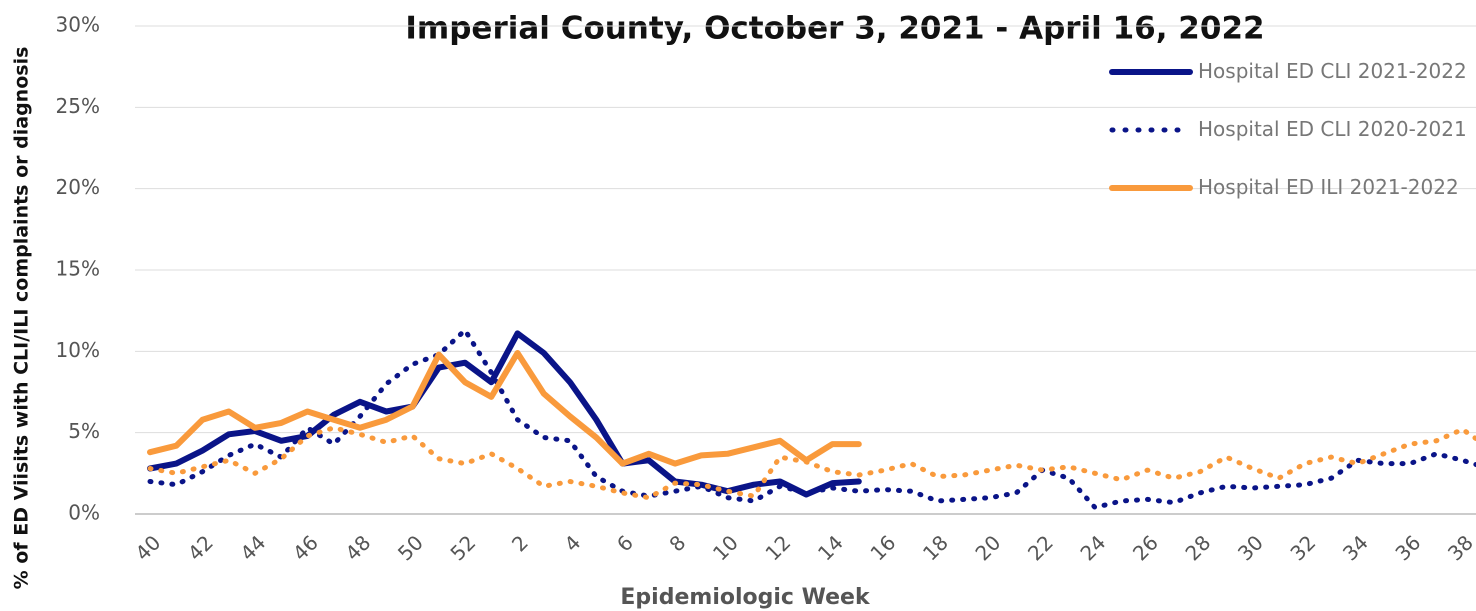 This screenshot has height=611, width=1476. What do you see at coordinates (520, 543) in the screenshot?
I see `x-tick-label: 2` at bounding box center [520, 543].